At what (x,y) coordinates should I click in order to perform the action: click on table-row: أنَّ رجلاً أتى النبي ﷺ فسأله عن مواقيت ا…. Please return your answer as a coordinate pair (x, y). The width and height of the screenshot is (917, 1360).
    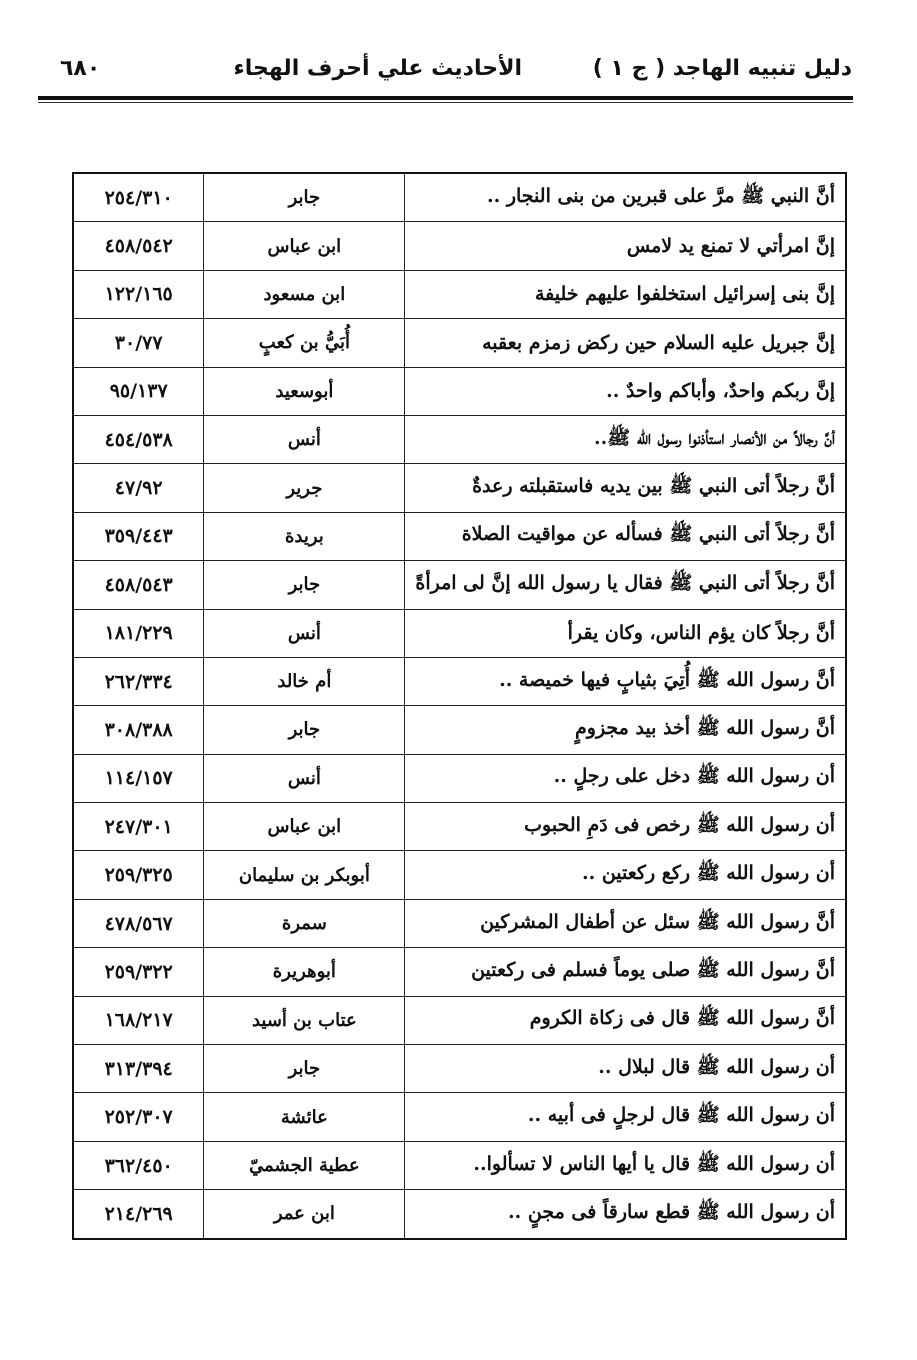
    Looking at the image, I should click on (459, 536).